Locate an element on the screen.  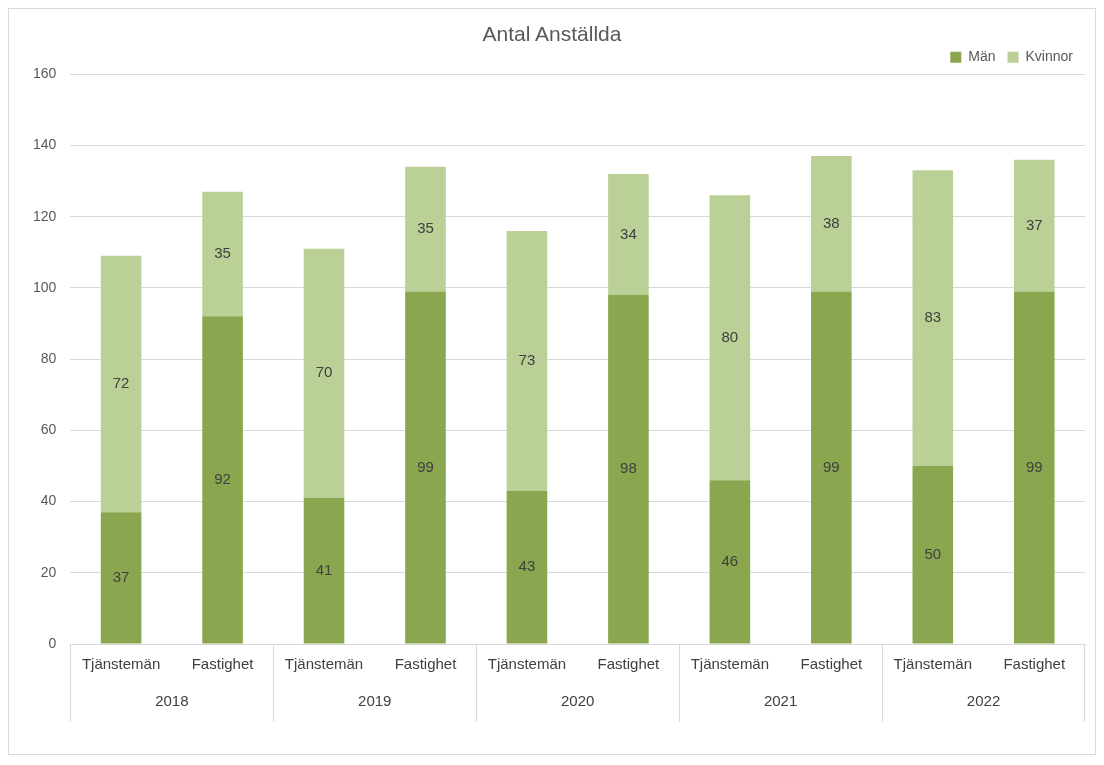
data-label: 50 is located at coordinates (933, 553).